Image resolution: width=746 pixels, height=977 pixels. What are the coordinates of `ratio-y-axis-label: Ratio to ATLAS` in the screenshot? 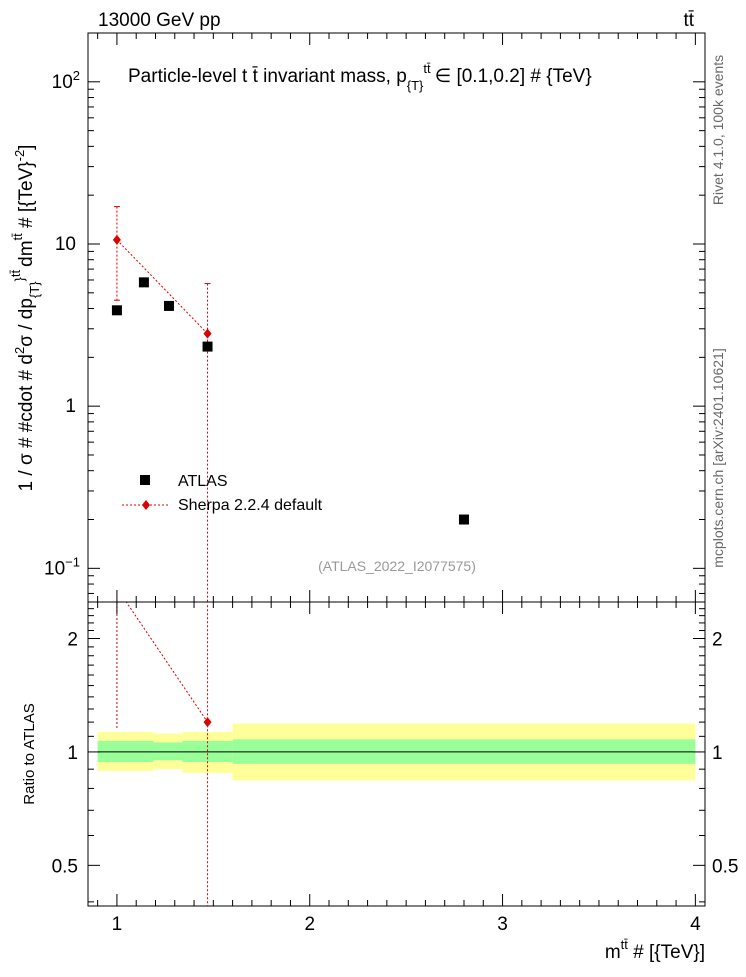 It's located at (29, 753).